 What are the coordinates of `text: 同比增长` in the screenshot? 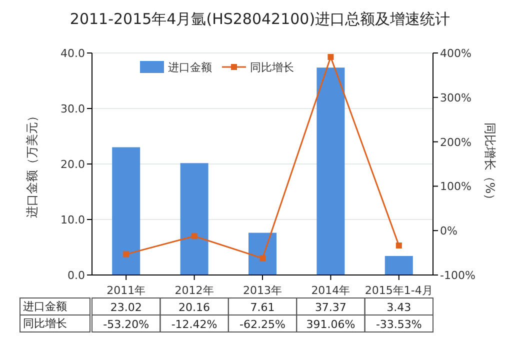 It's located at (45, 323).